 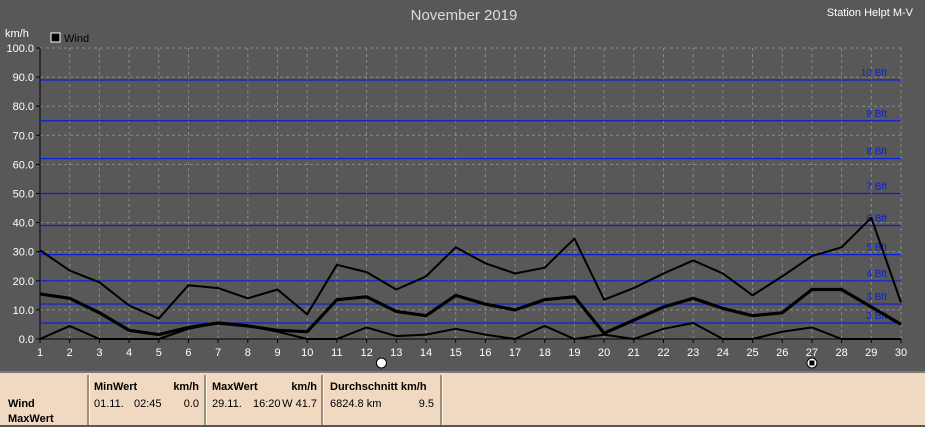 What do you see at coordinates (876, 219) in the screenshot?
I see `beaufort-label: 6 Bft` at bounding box center [876, 219].